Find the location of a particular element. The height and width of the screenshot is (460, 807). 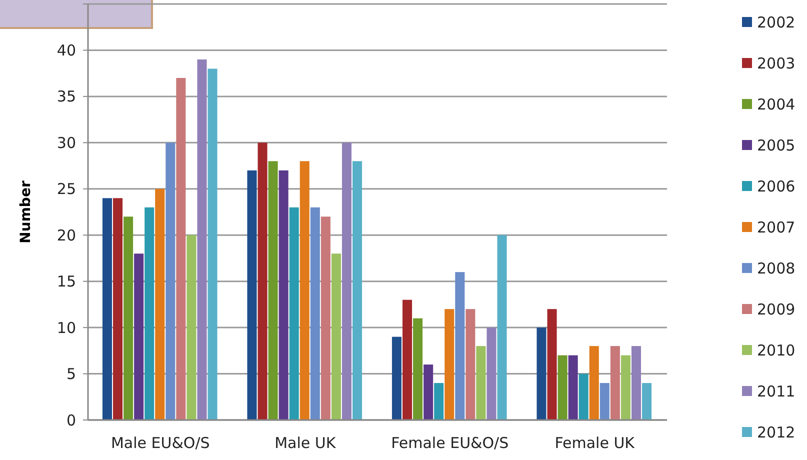

legend-label: 2012 is located at coordinates (776, 432).